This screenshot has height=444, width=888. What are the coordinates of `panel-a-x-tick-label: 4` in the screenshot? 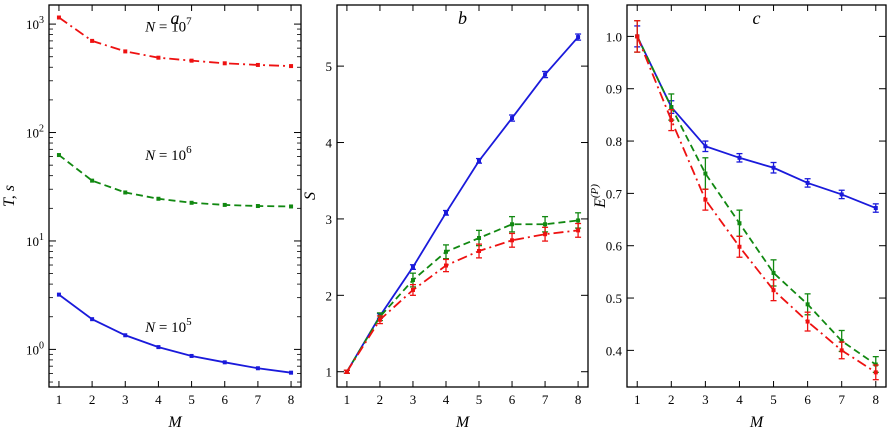 It's located at (158, 399).